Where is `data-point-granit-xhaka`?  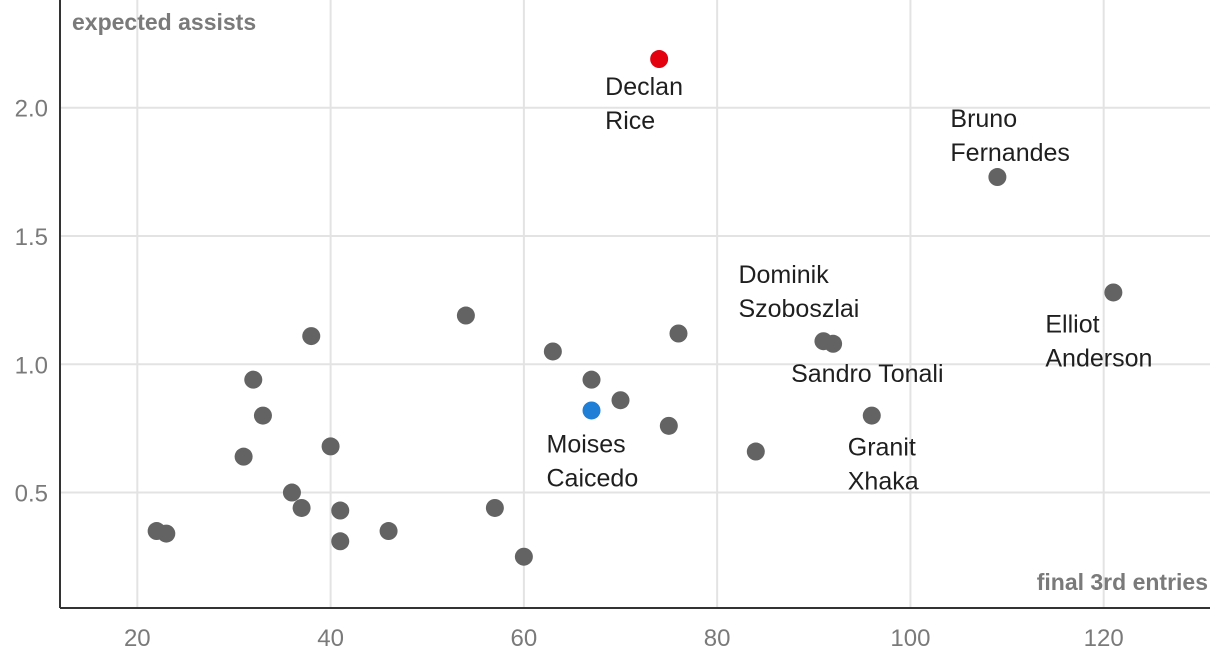
data-point-granit-xhaka is located at coordinates (871, 415).